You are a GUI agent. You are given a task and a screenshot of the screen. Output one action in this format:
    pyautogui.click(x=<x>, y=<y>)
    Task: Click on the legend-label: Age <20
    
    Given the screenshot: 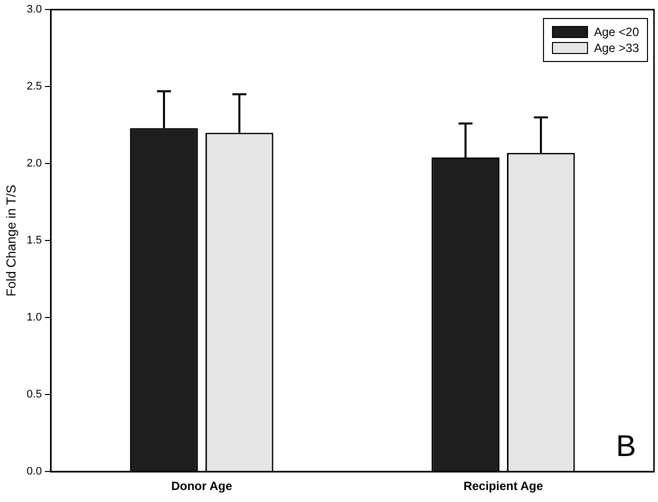 What is the action you would take?
    pyautogui.click(x=616, y=31)
    